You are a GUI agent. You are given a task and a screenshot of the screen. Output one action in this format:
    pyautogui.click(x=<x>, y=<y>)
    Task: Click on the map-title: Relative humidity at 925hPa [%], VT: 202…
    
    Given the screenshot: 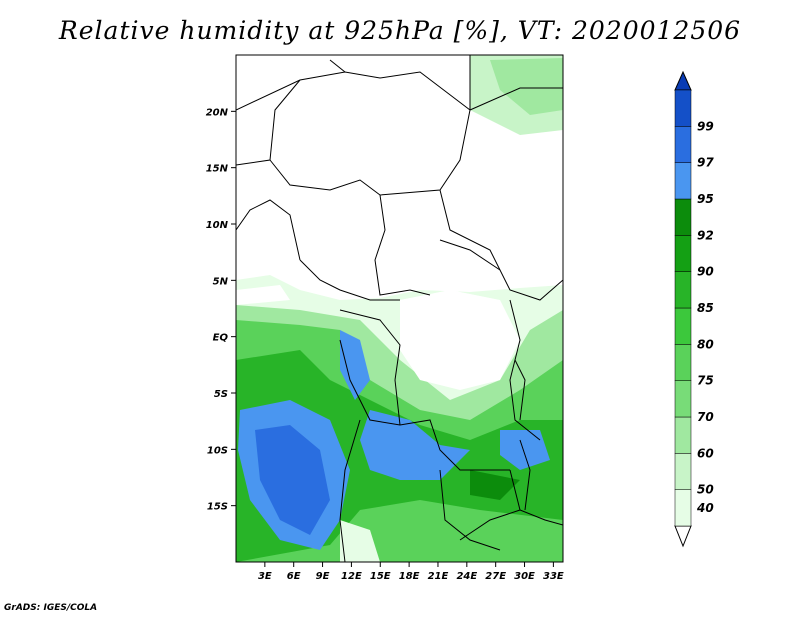 What is the action you would take?
    pyautogui.click(x=400, y=30)
    